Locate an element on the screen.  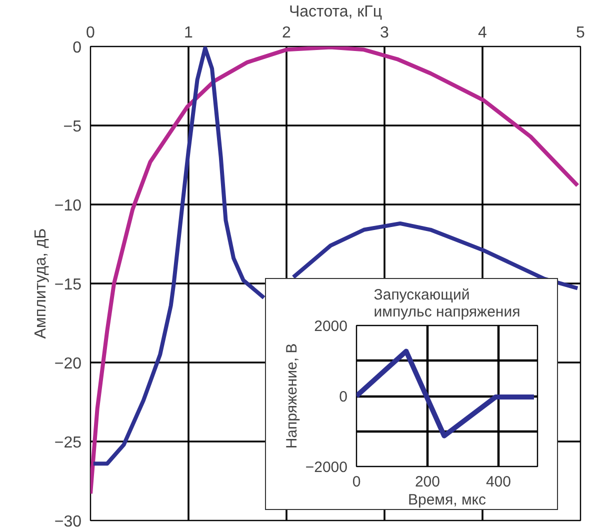
x-axis-title: Частота, кГц is located at coordinates (335, 12).